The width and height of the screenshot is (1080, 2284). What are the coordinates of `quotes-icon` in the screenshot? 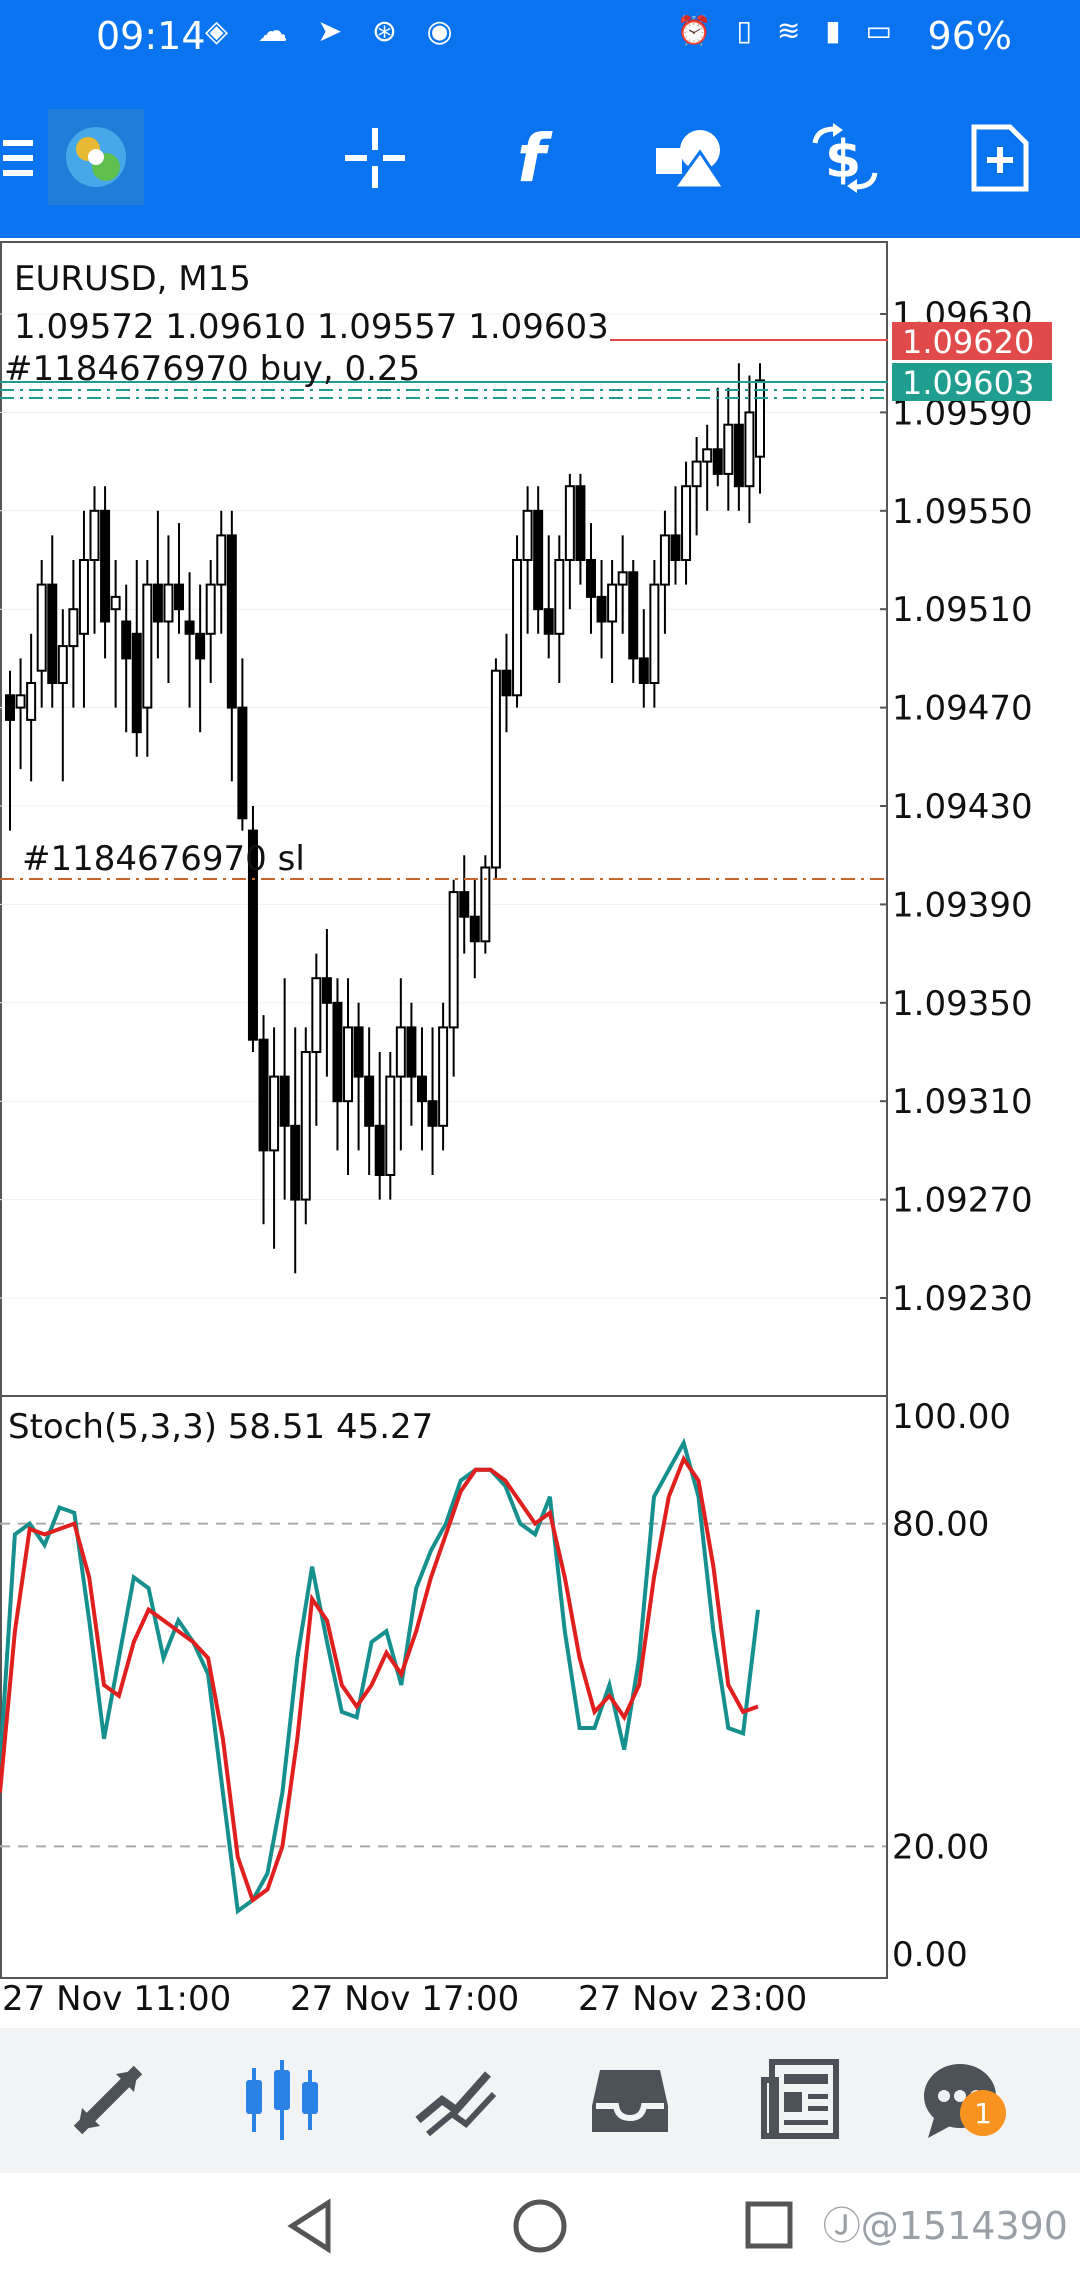 It's located at (108, 2100).